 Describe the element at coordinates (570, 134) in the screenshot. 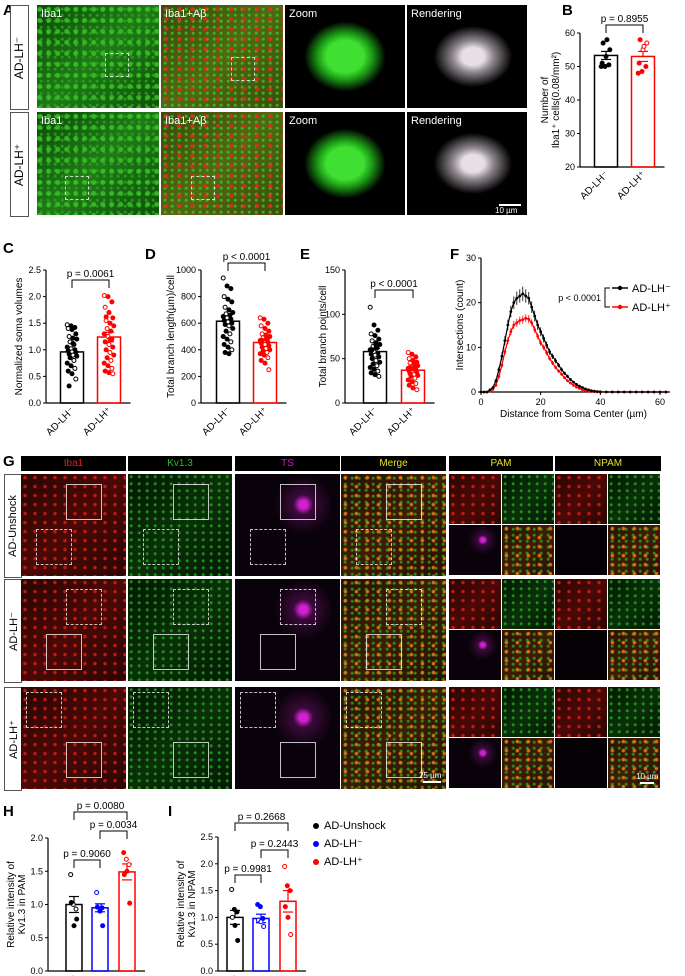

I see `y-tick-label: 30` at that location.